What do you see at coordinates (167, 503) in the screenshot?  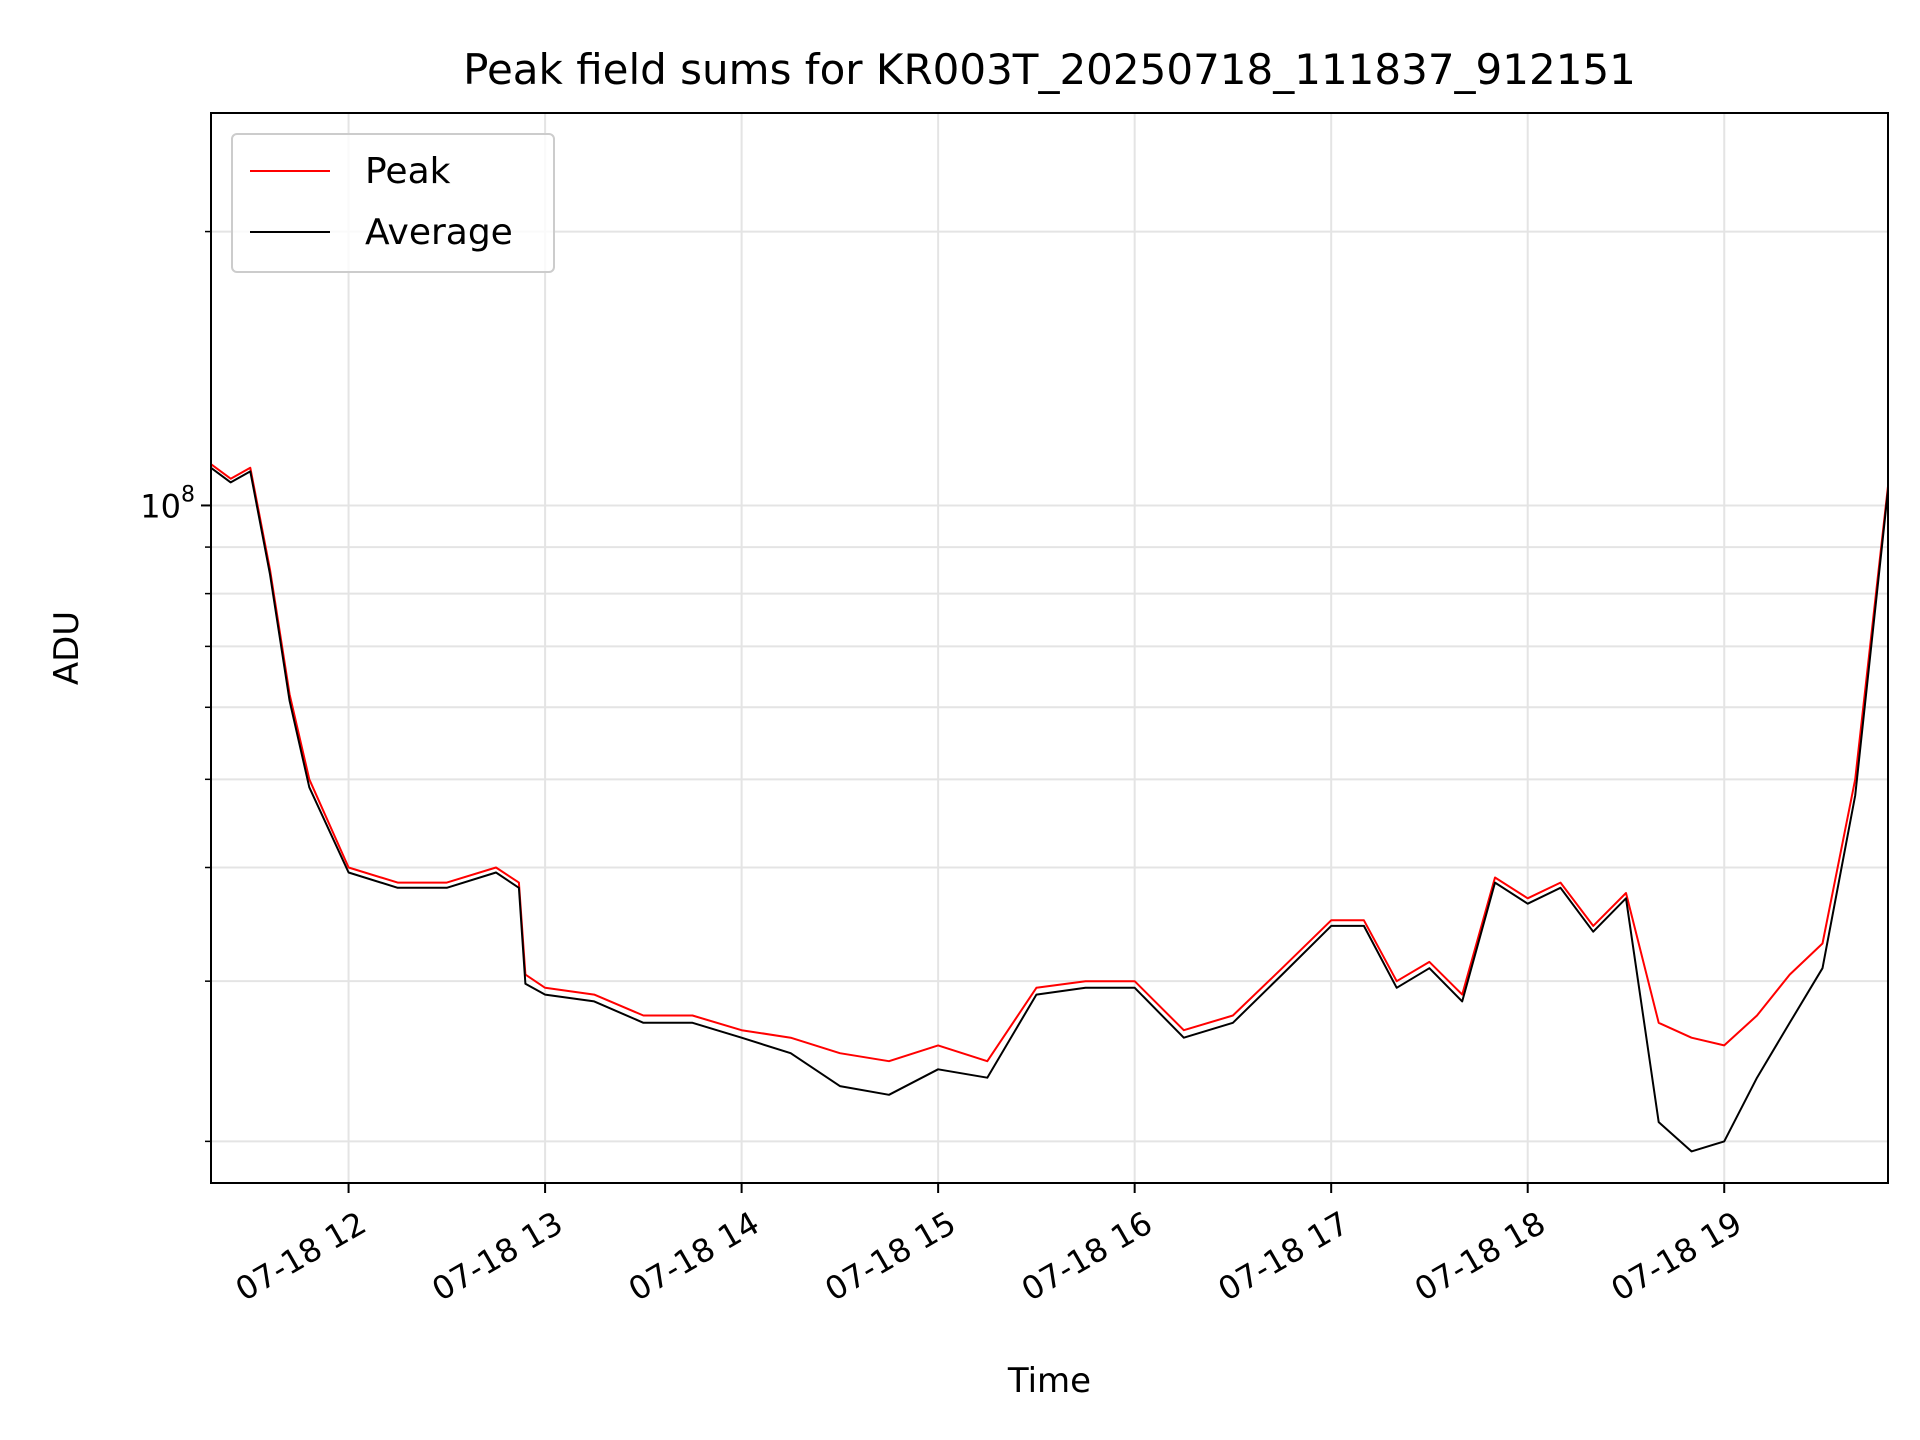 I see `y-tick-label: 108` at bounding box center [167, 503].